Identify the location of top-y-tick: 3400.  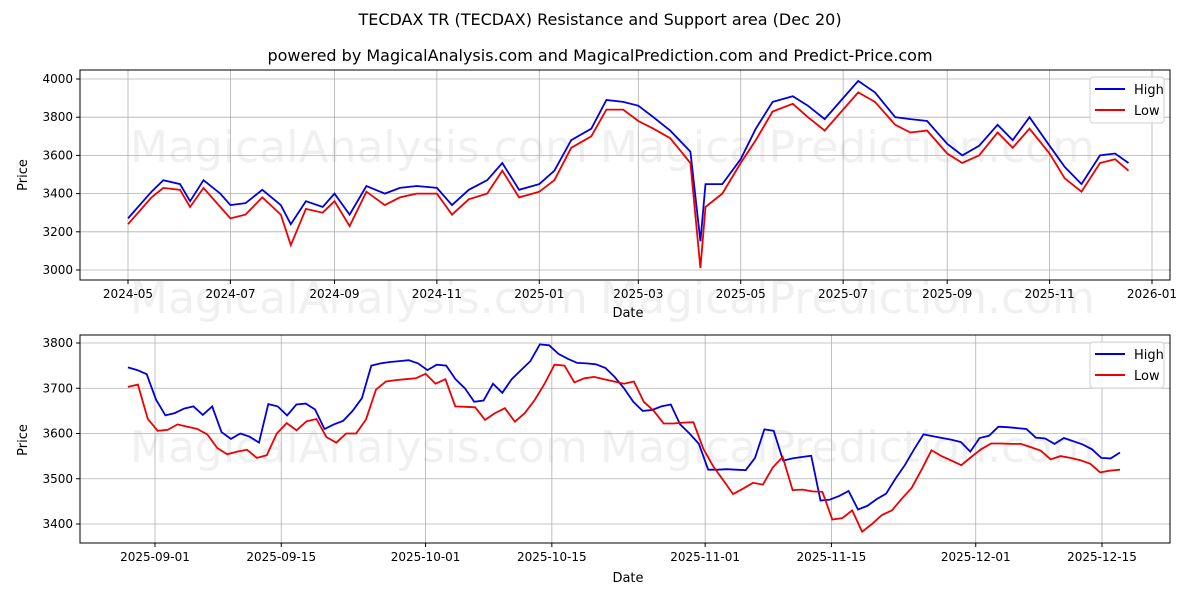
(57, 194).